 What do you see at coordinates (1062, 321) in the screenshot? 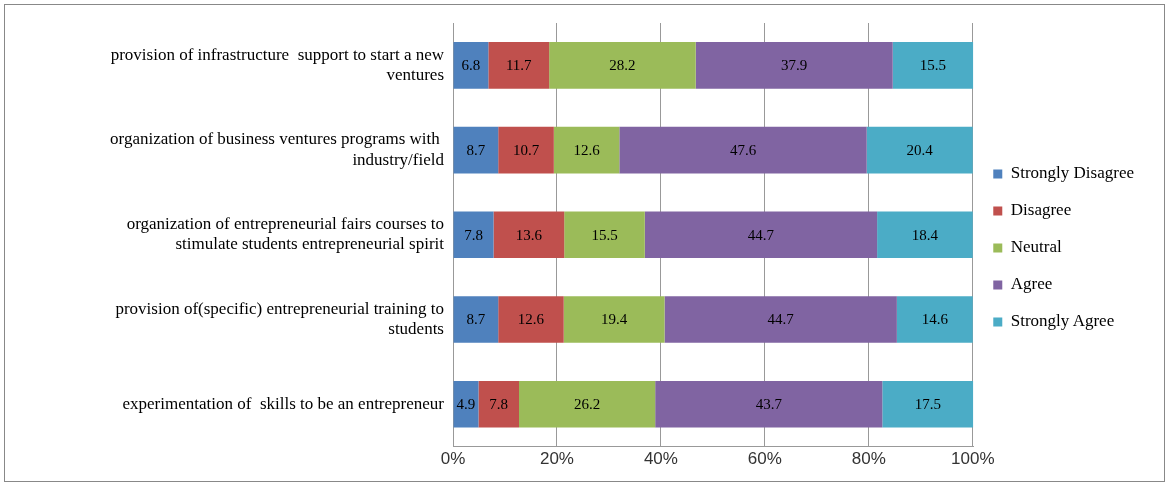
I see `legend-label: Strongly Agree` at bounding box center [1062, 321].